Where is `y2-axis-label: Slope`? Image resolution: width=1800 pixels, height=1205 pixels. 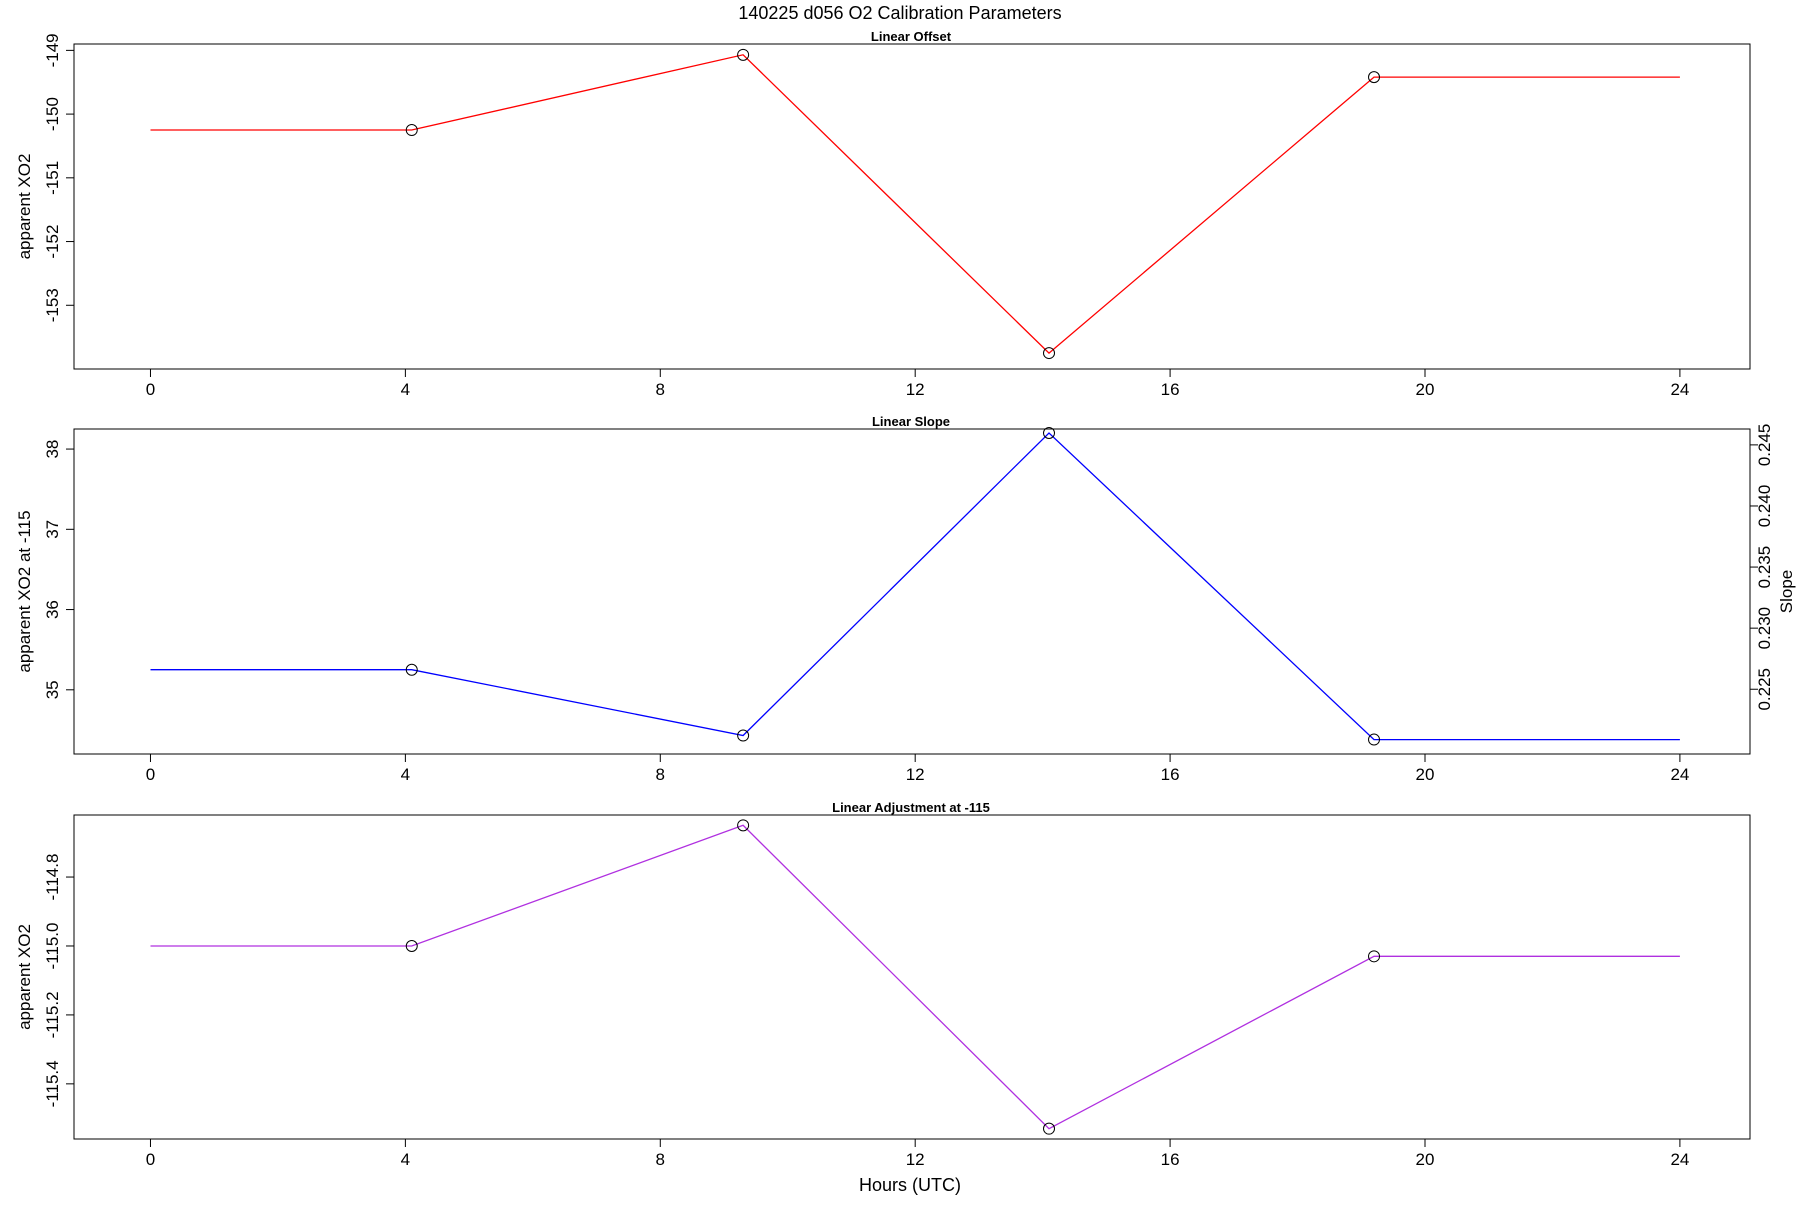 y2-axis-label: Slope is located at coordinates (1786, 591).